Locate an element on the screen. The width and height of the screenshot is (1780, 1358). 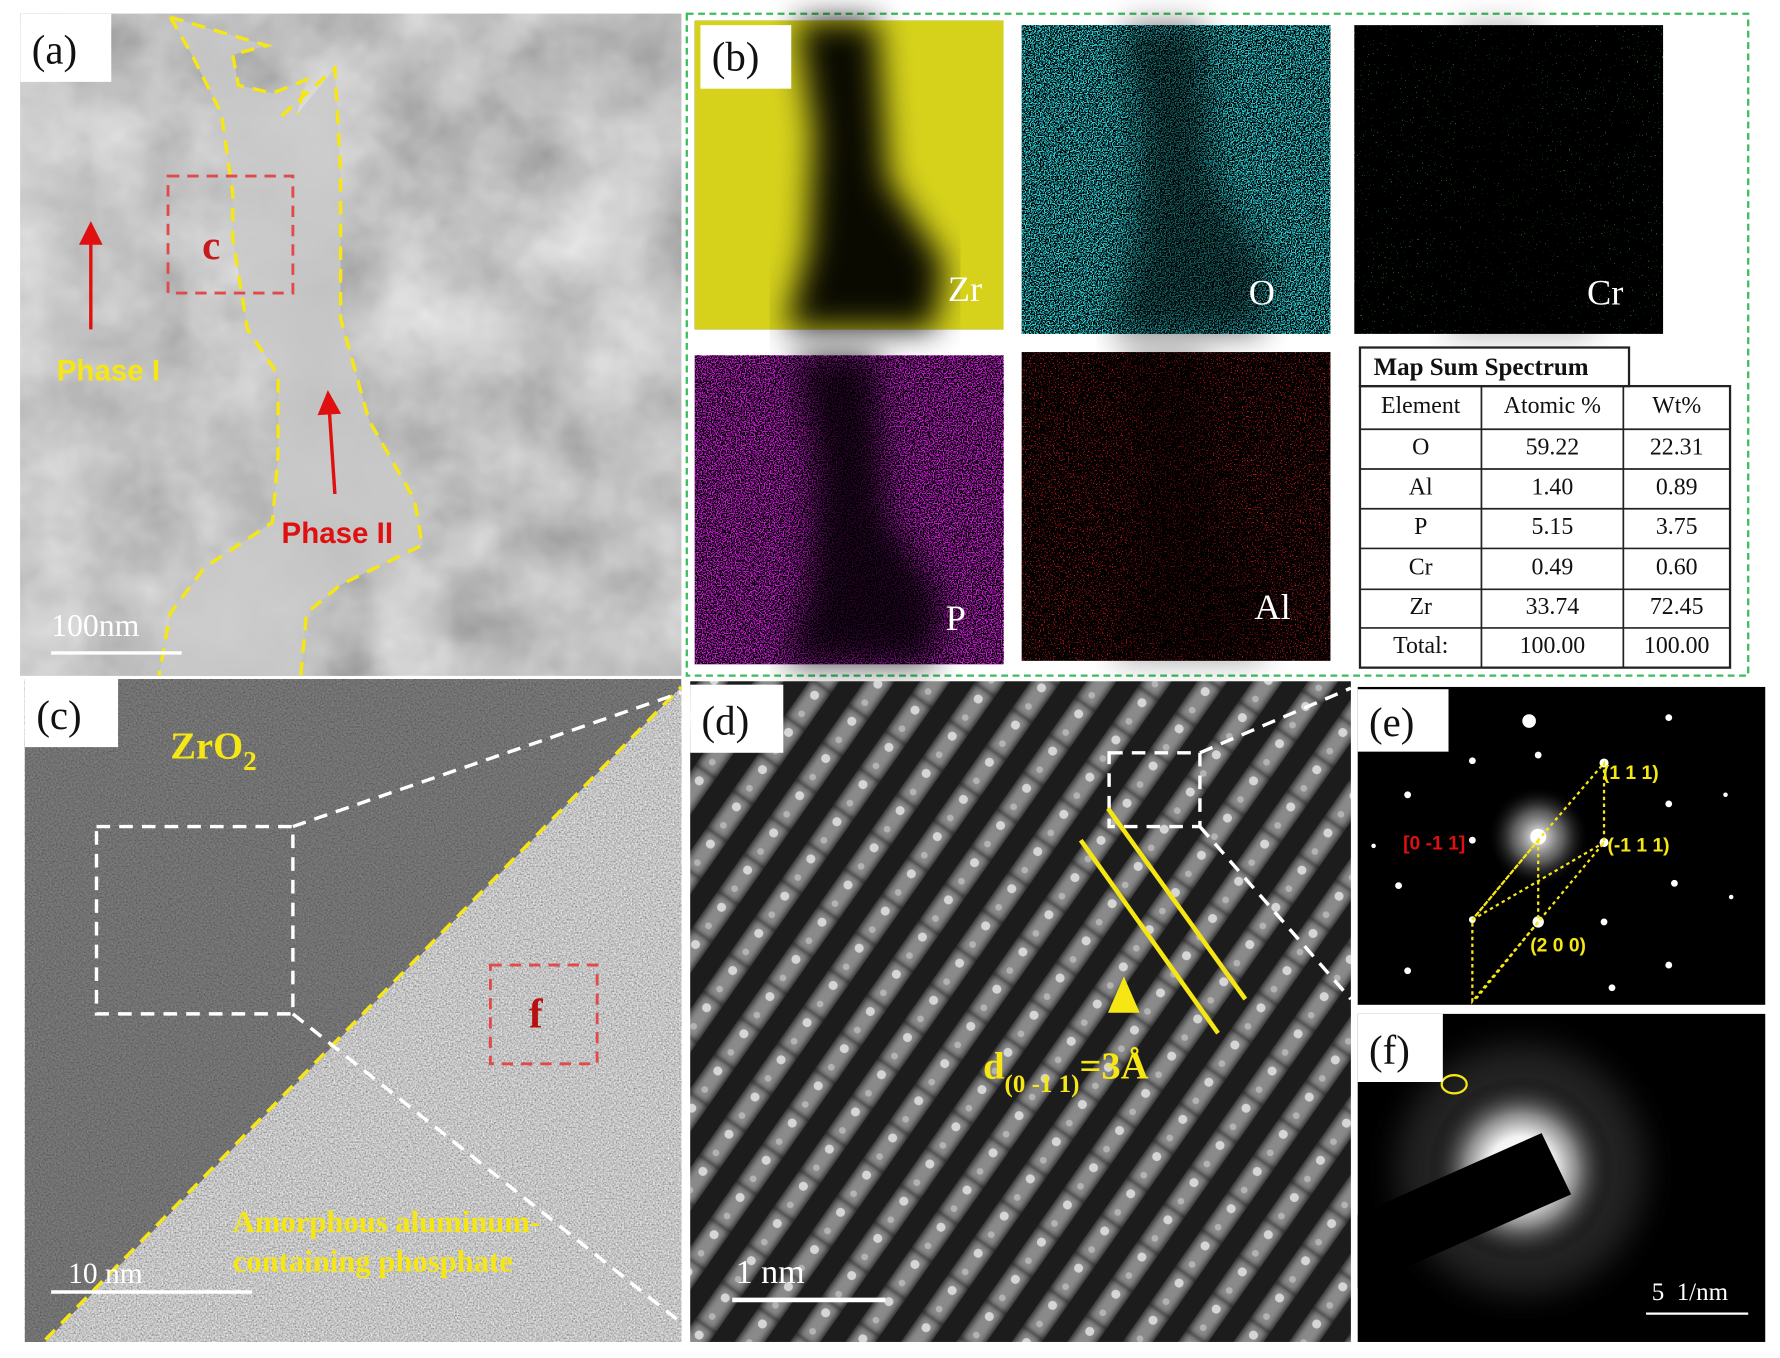
panel-label: (f) is located at coordinates (1389, 1050).